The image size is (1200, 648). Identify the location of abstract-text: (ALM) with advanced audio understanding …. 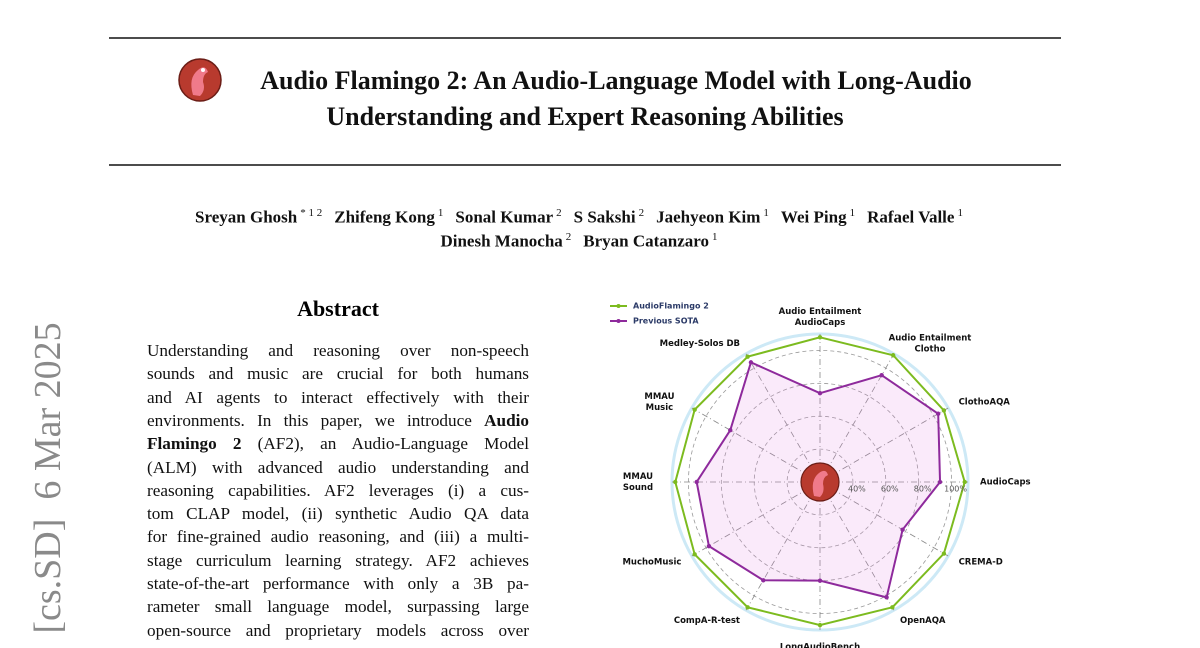
(338, 467).